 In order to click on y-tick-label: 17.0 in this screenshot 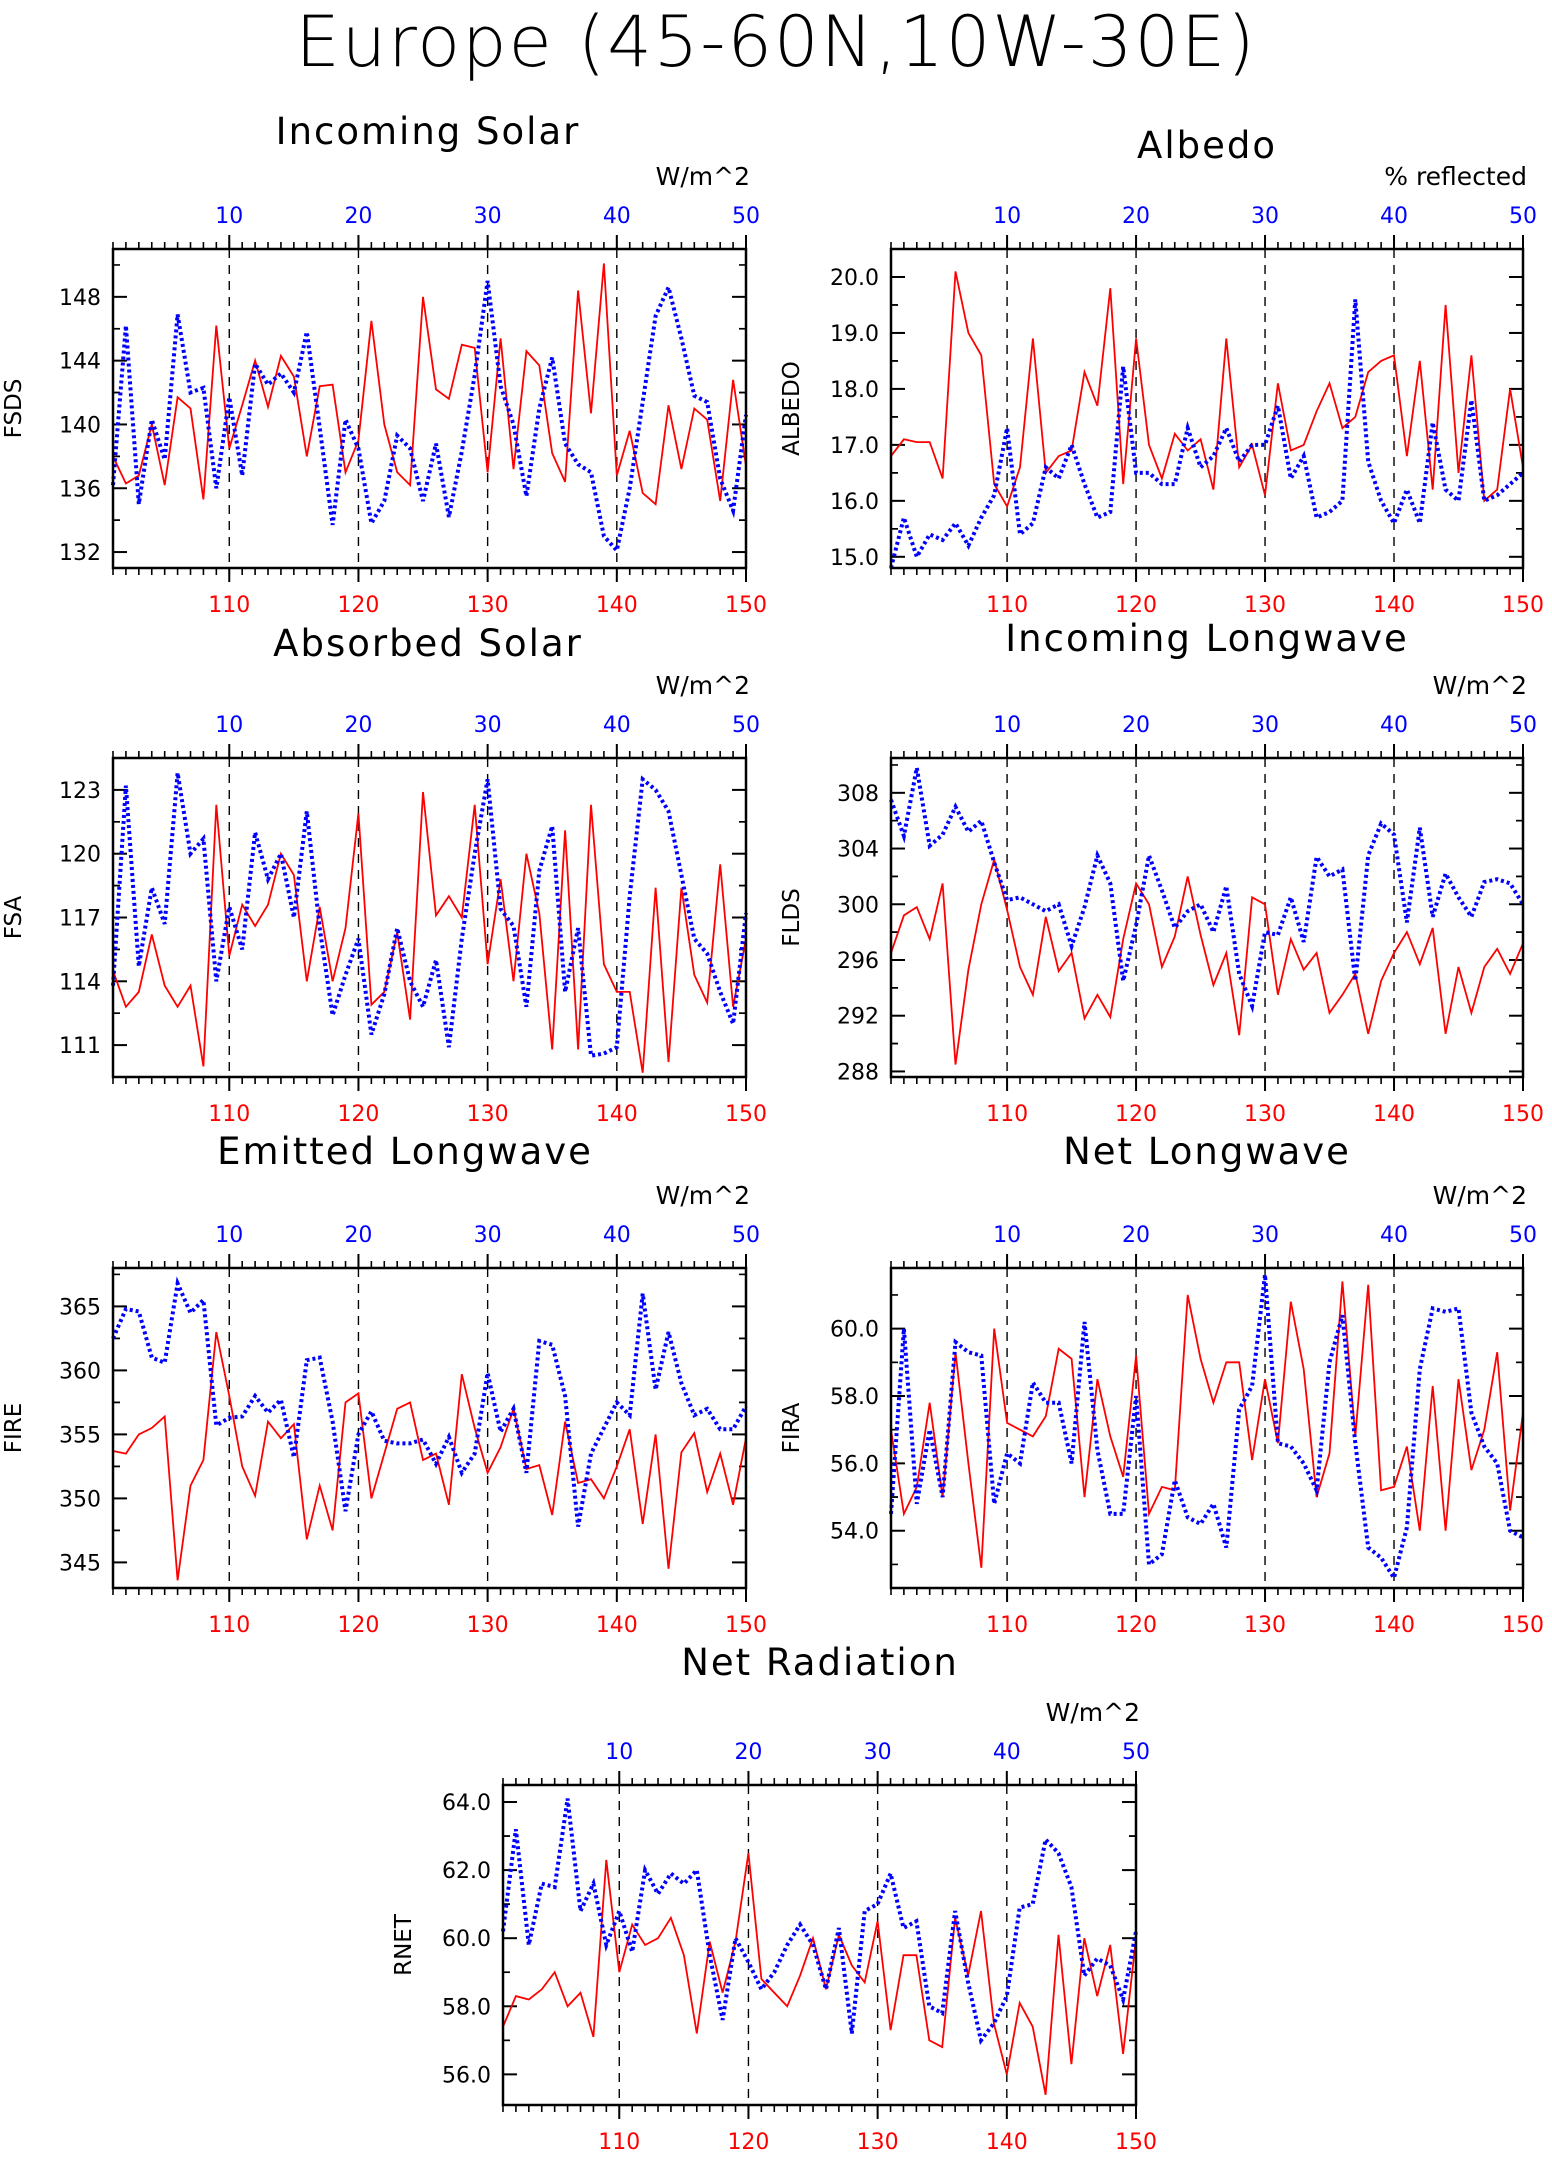, I will do `click(854, 446)`.